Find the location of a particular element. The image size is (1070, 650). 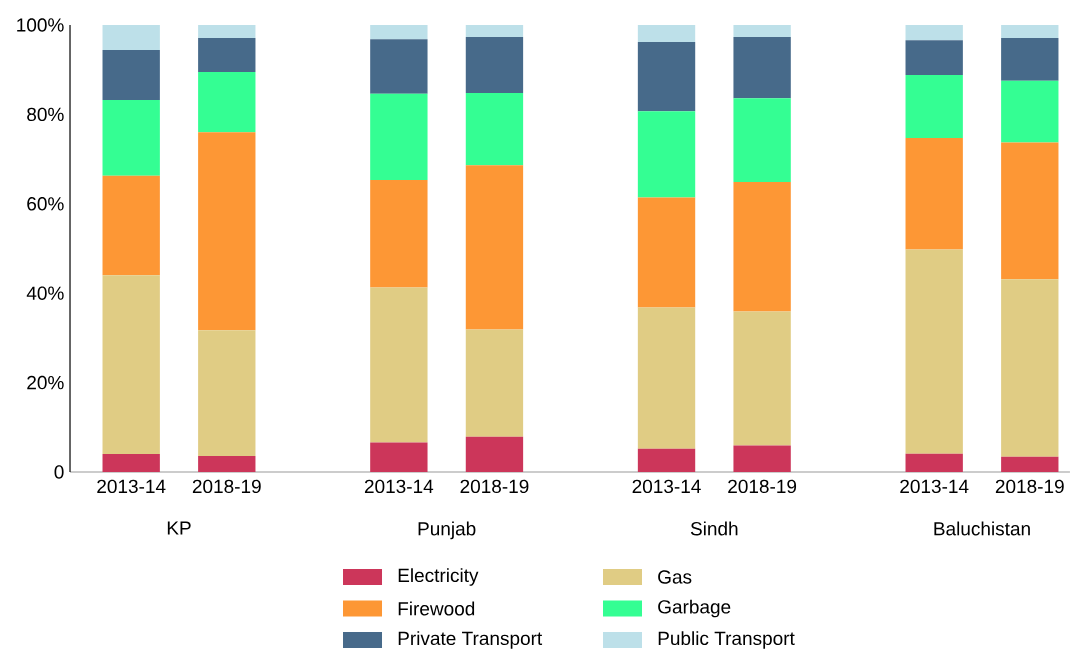

text: KP is located at coordinates (179, 528).